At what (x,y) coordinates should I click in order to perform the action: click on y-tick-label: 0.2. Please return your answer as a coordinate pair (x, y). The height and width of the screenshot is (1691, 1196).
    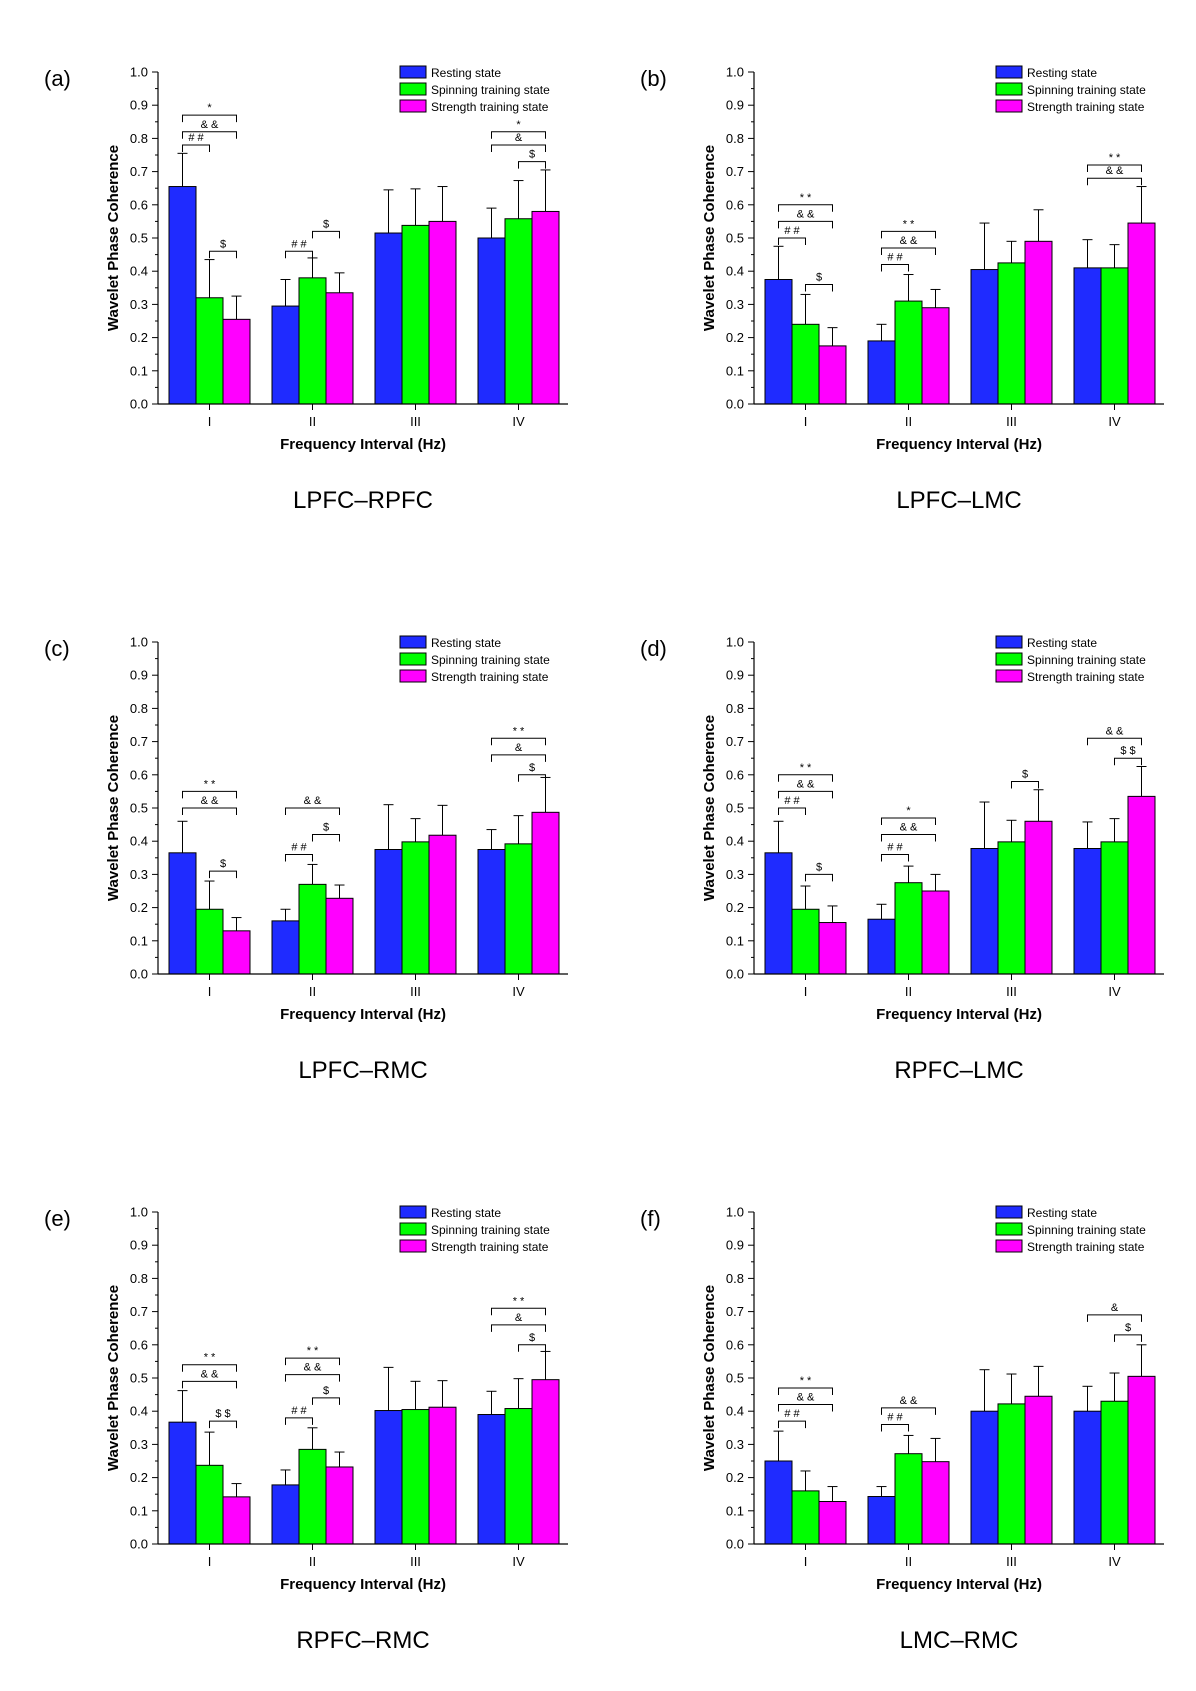
    Looking at the image, I should click on (139, 907).